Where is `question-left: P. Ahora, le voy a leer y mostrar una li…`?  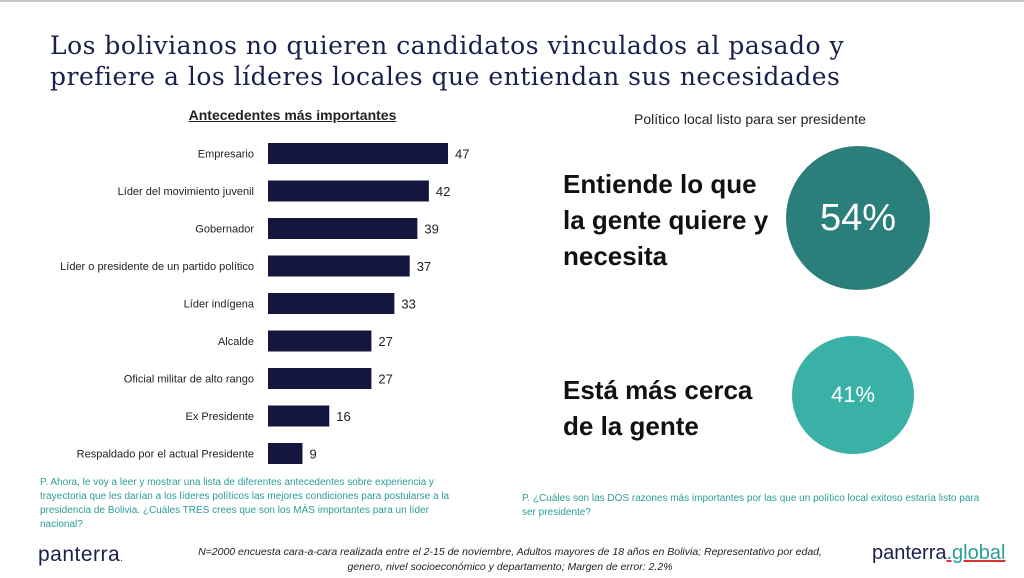 question-left: P. Ahora, le voy a leer y mostrar una li… is located at coordinates (245, 503).